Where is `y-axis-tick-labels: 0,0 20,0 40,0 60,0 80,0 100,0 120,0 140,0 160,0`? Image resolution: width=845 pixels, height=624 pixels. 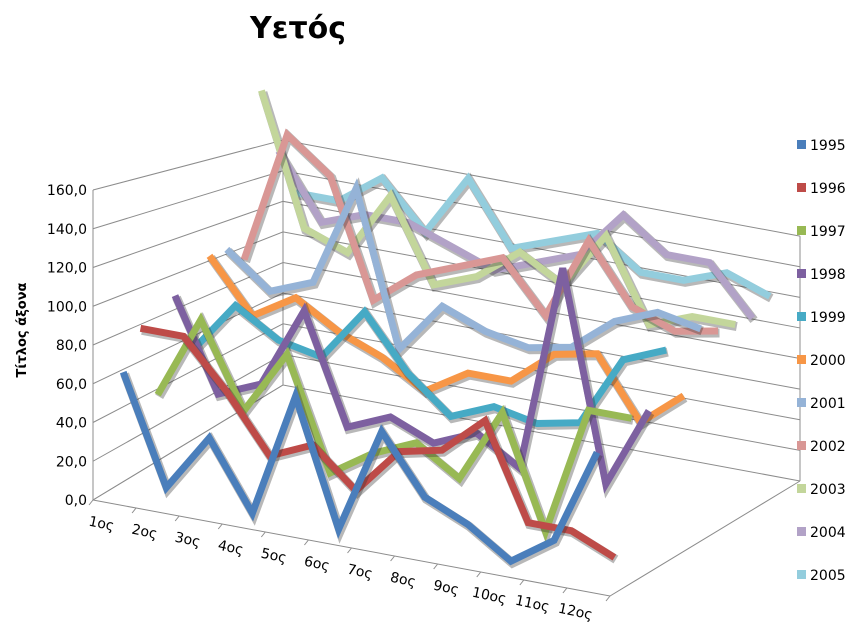 y-axis-tick-labels: 0,0 20,0 40,0 60,0 80,0 100,0 120,0 140,0 160,0 is located at coordinates (67, 346).